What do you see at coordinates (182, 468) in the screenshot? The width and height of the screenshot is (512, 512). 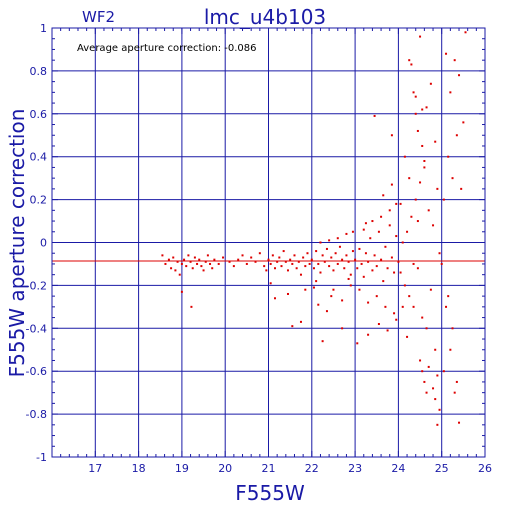 I see `x-tick-label: 19` at bounding box center [182, 468].